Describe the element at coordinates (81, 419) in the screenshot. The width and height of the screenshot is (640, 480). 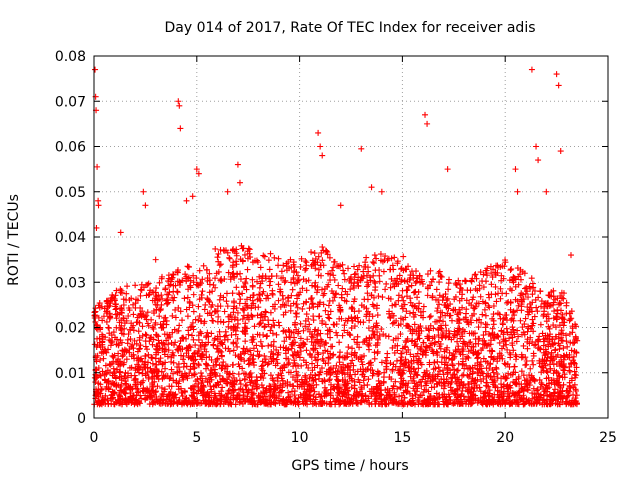
I see `y-tick-label: 0` at that location.